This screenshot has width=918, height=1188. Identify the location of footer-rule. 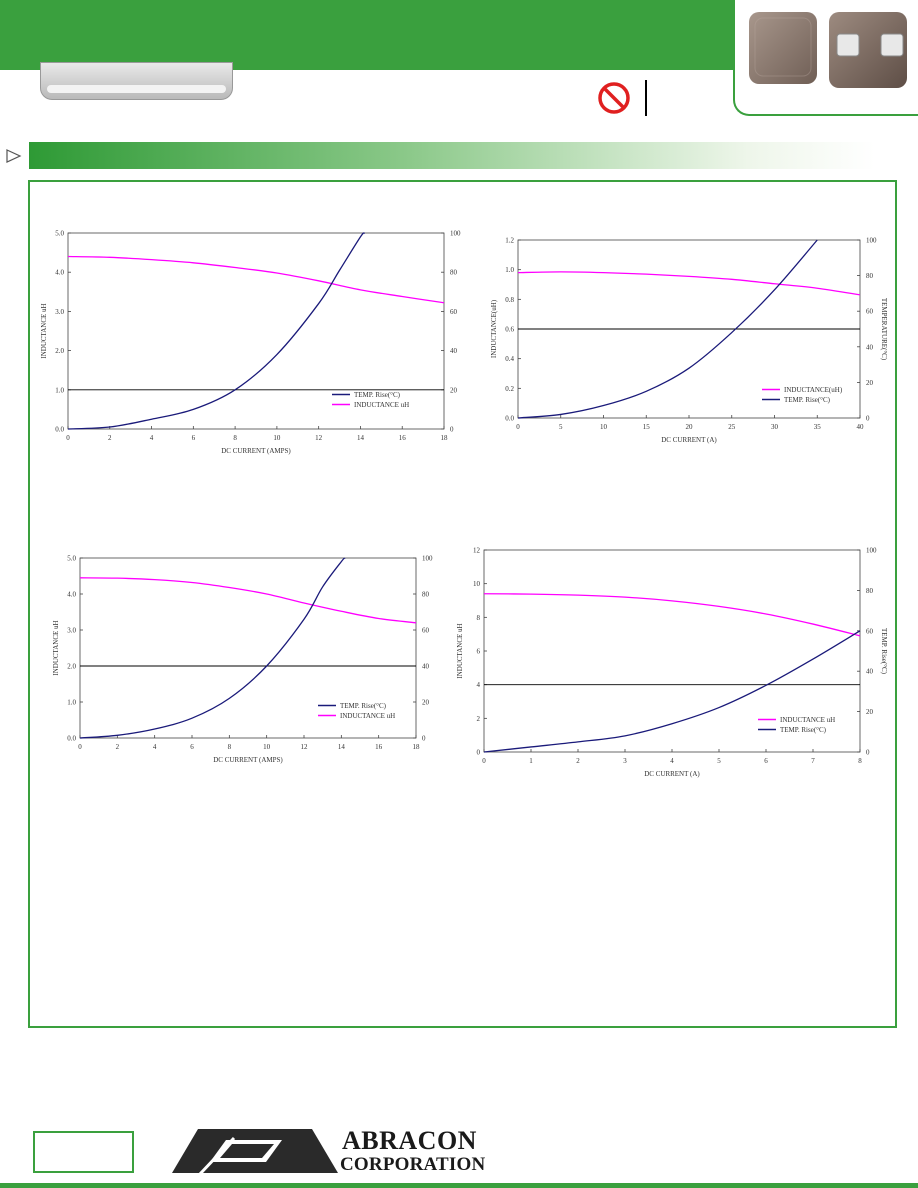
(459, 1185).